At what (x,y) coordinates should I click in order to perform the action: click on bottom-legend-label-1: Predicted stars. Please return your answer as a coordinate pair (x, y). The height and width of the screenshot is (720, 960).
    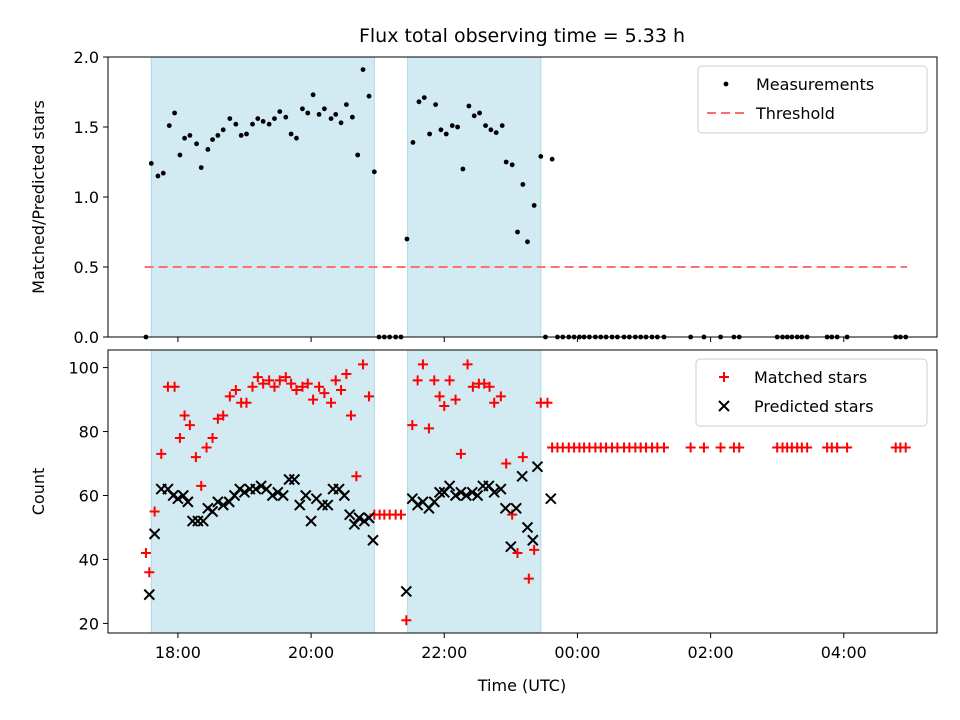
    Looking at the image, I should click on (814, 406).